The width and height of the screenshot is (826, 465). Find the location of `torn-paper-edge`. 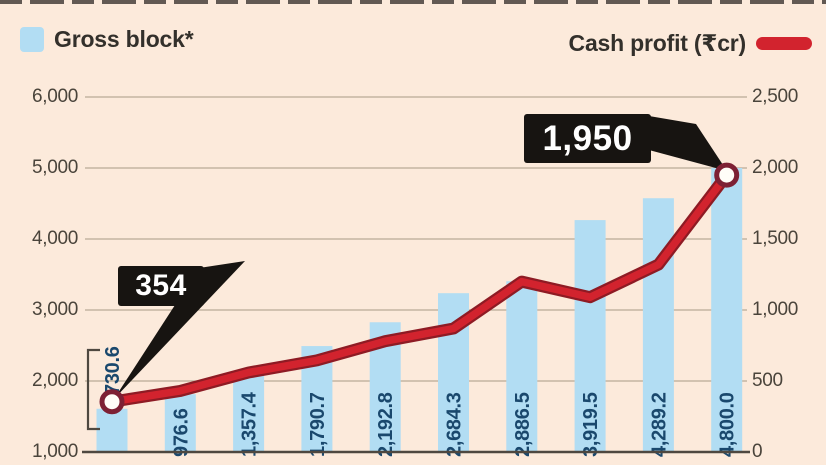

torn-paper-edge is located at coordinates (413, 2).